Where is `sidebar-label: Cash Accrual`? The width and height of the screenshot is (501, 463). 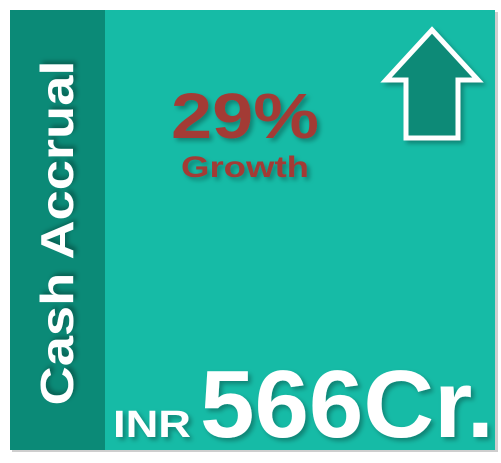 sidebar-label: Cash Accrual is located at coordinates (57, 233).